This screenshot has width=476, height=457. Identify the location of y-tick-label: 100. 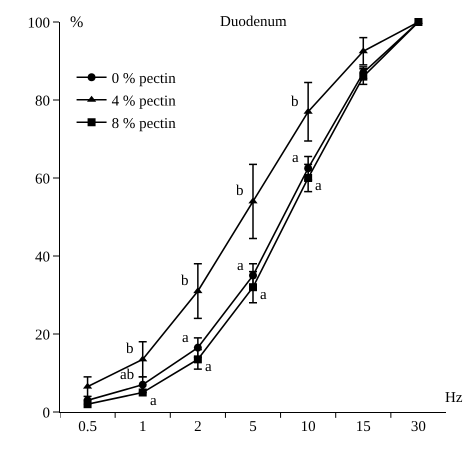
(39, 23).